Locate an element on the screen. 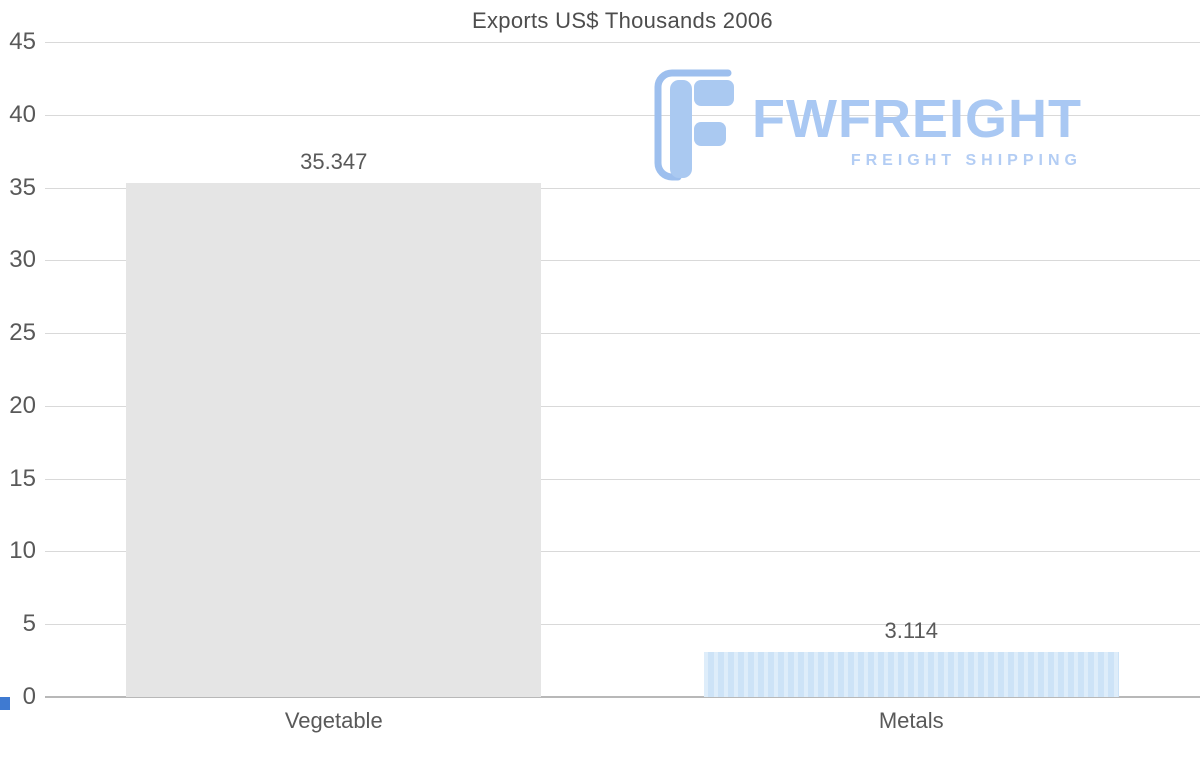 Image resolution: width=1200 pixels, height=763 pixels. y-tick-label-5: 5 is located at coordinates (29, 624).